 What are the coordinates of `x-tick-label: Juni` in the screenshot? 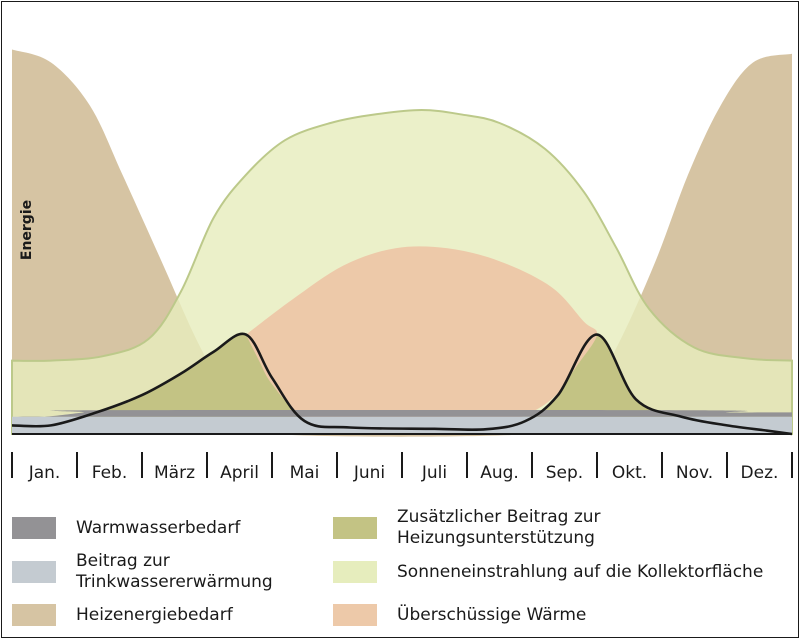 It's located at (369, 473).